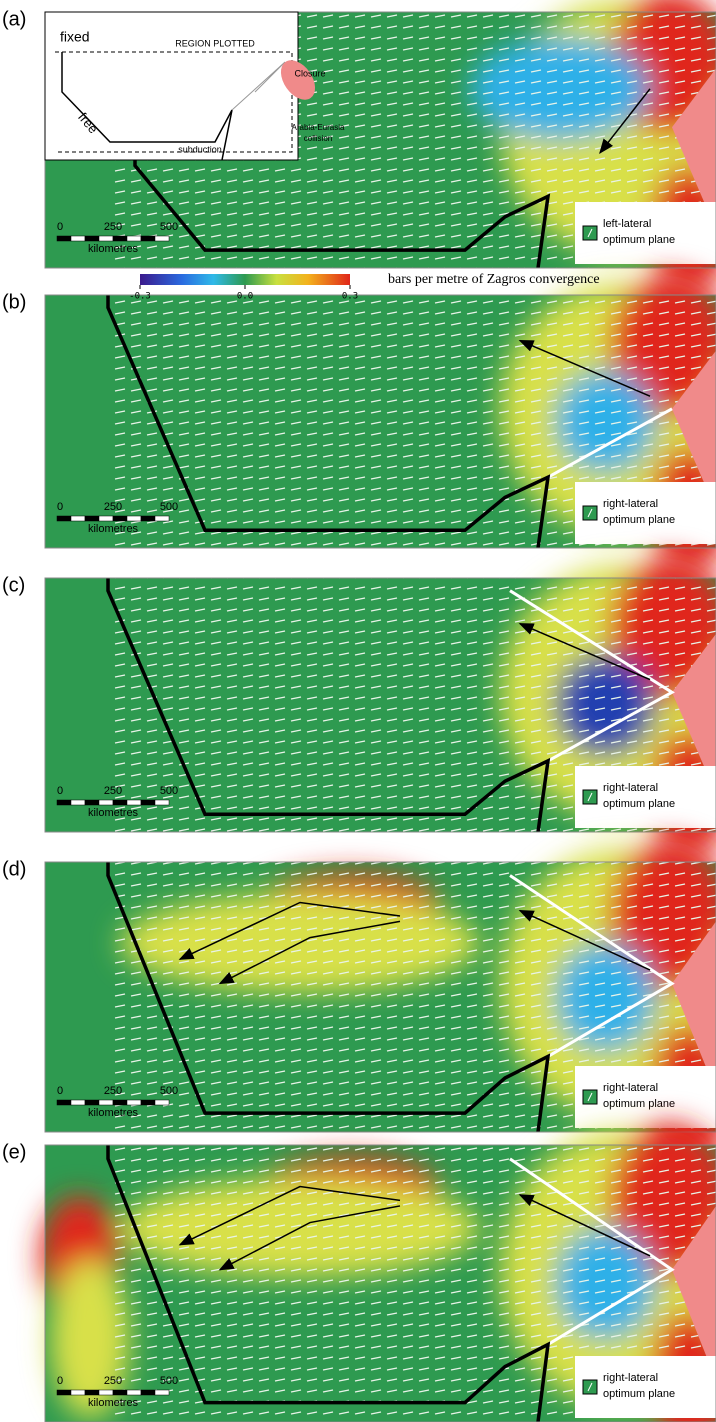  What do you see at coordinates (318, 138) in the screenshot?
I see `inset-text: collision` at bounding box center [318, 138].